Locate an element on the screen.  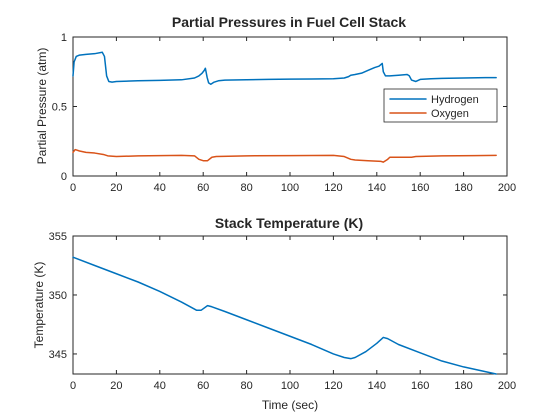
temperature-chart-title: Stack Temperature (K) is located at coordinates (289, 223).